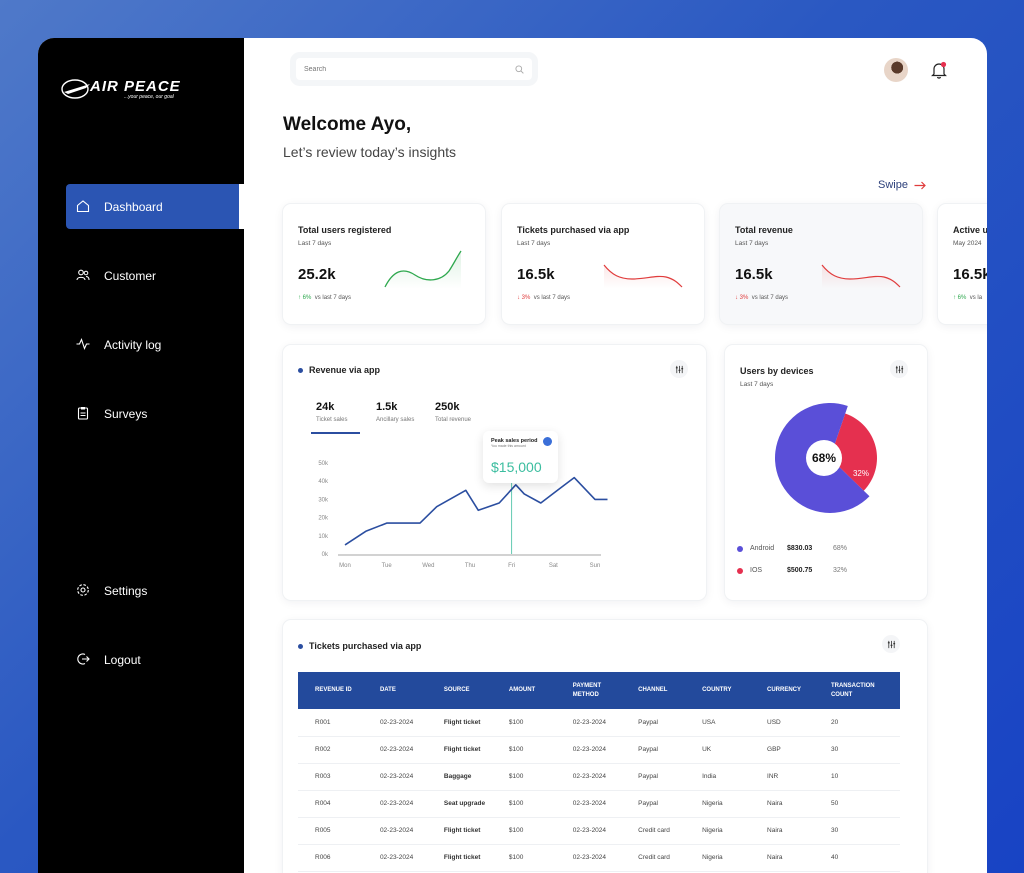  Describe the element at coordinates (332, 420) in the screenshot. I see `tab-label: Ticket sales` at that location.